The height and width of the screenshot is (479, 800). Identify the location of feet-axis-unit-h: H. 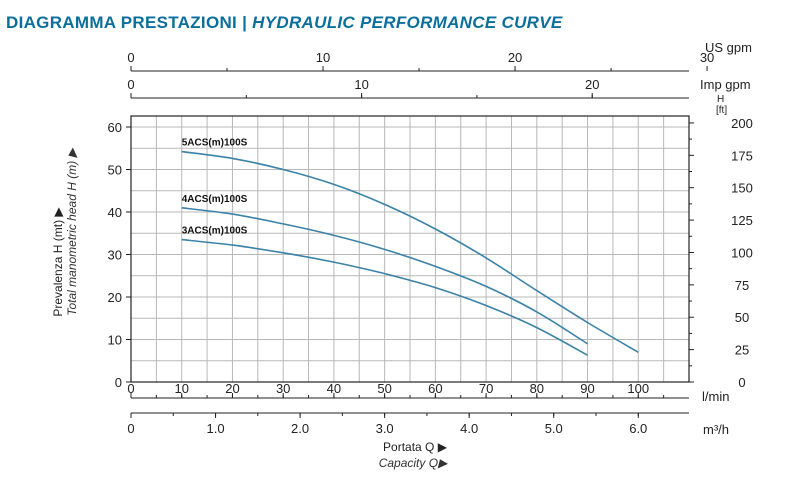
(720, 99).